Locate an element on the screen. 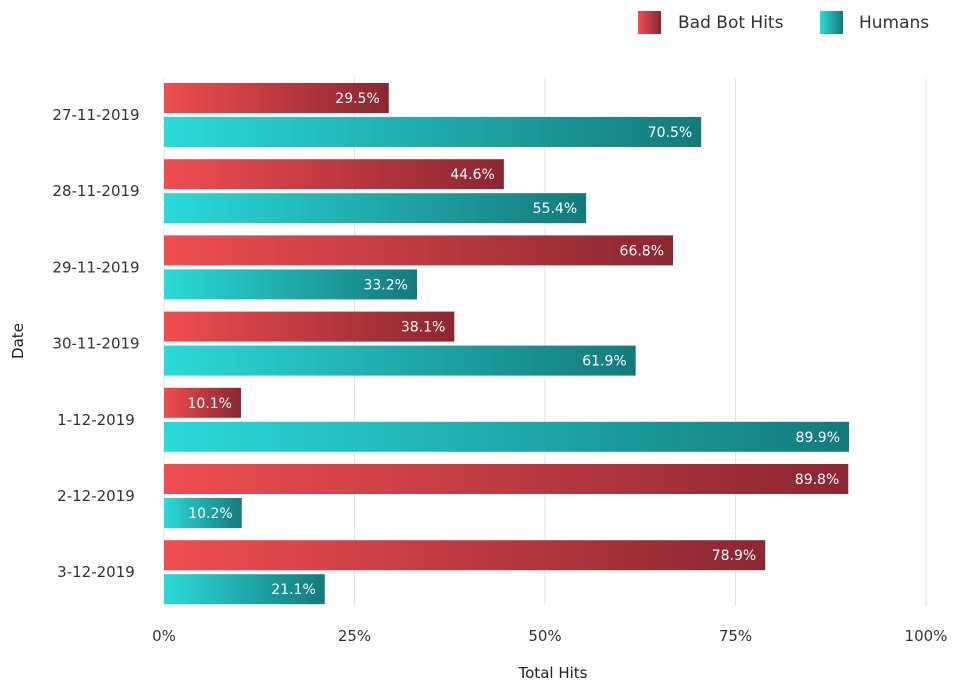 Image resolution: width=960 pixels, height=697 pixels. bar-value-label: 66.8% is located at coordinates (642, 251).